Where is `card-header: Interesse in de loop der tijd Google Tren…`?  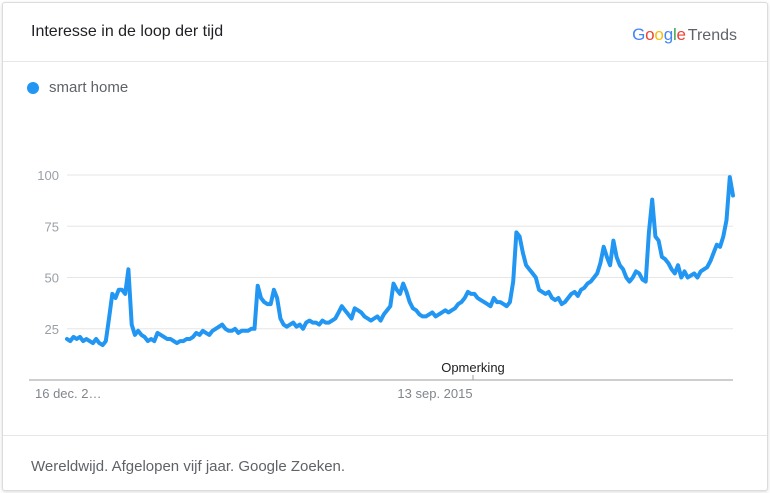
card-header: Interesse in de loop der tijd Google Tren… is located at coordinates (385, 32).